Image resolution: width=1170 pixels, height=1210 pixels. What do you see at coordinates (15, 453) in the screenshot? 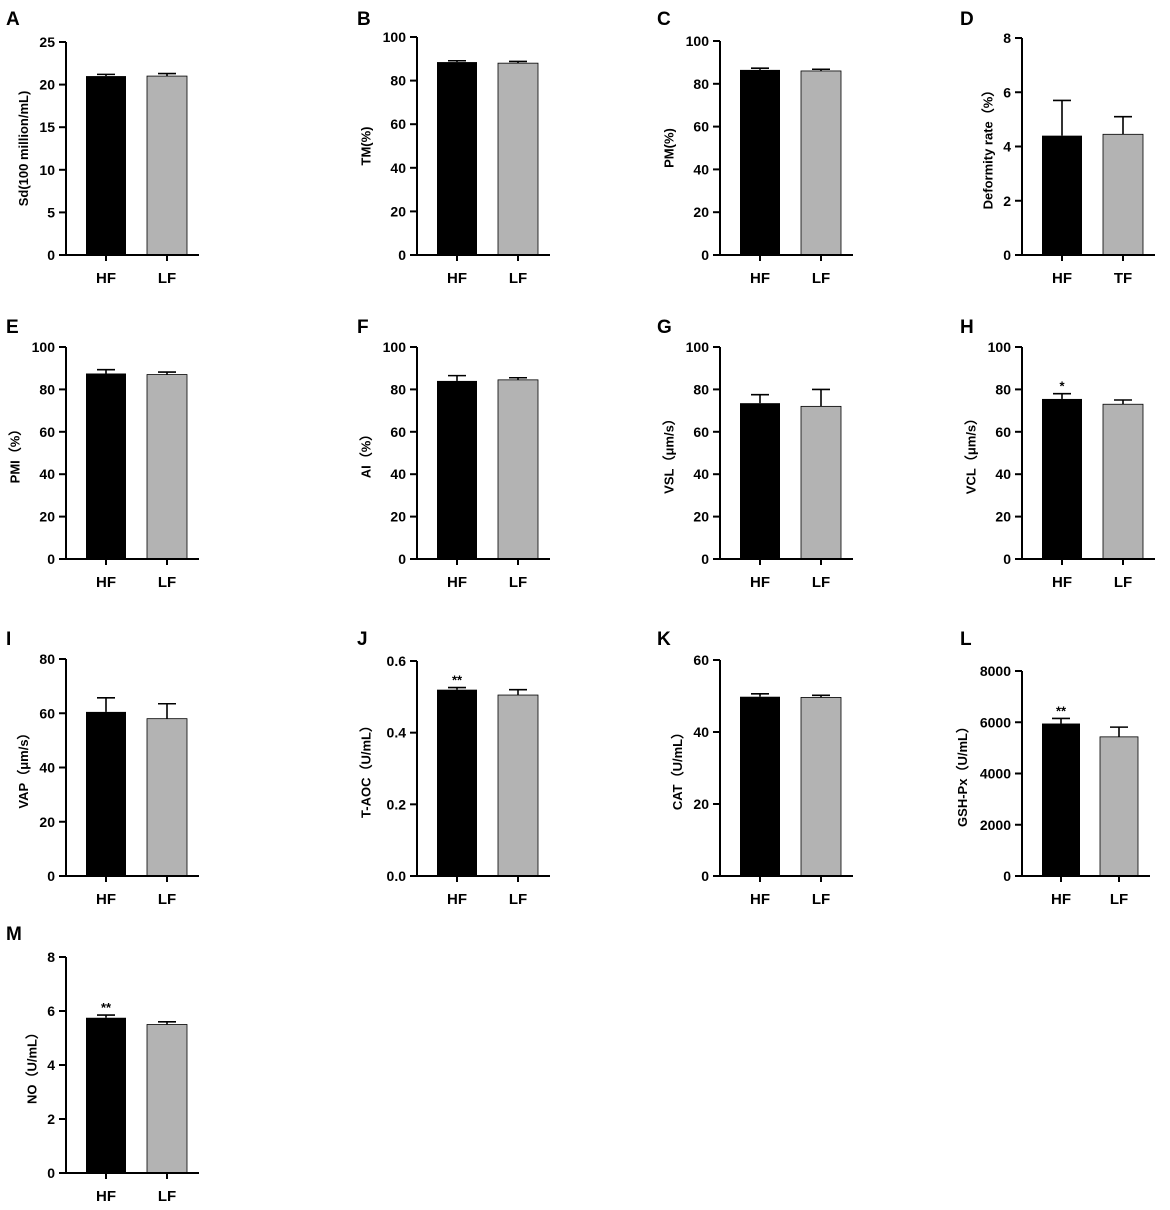
I see `panel-e-ylabel: PMI（%）` at bounding box center [15, 453].